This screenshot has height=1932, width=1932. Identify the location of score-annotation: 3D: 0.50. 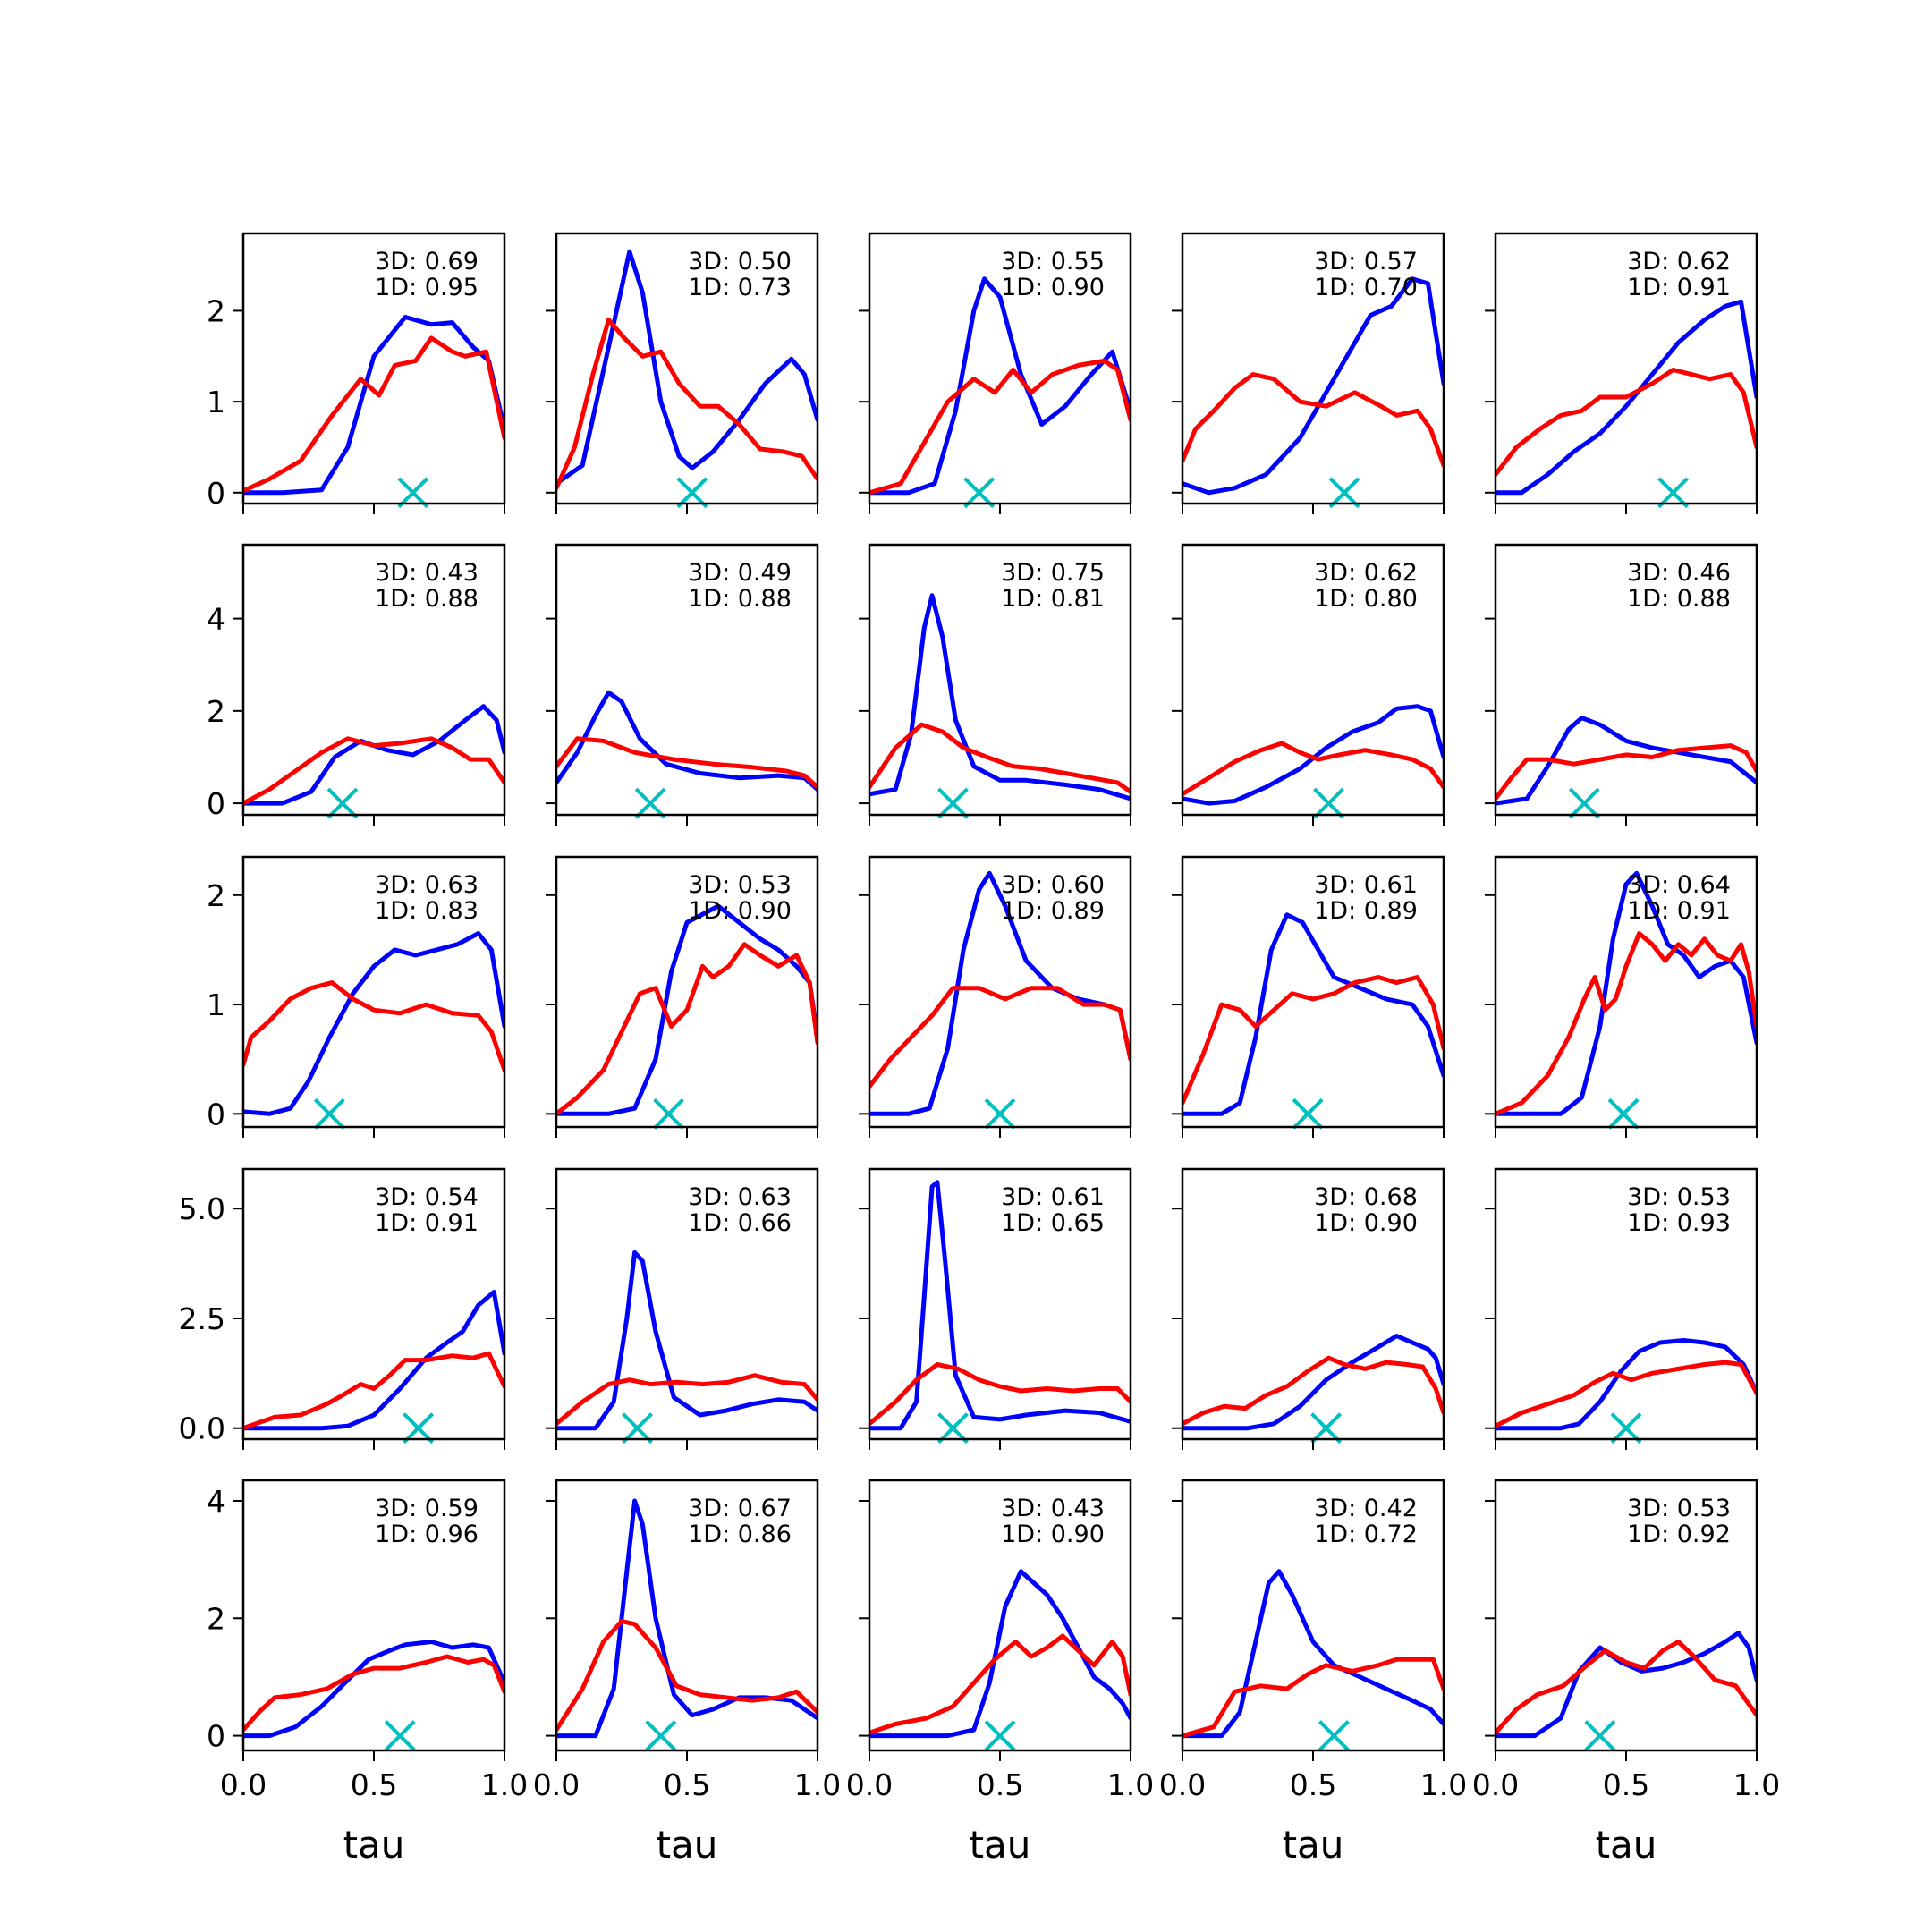
(740, 261).